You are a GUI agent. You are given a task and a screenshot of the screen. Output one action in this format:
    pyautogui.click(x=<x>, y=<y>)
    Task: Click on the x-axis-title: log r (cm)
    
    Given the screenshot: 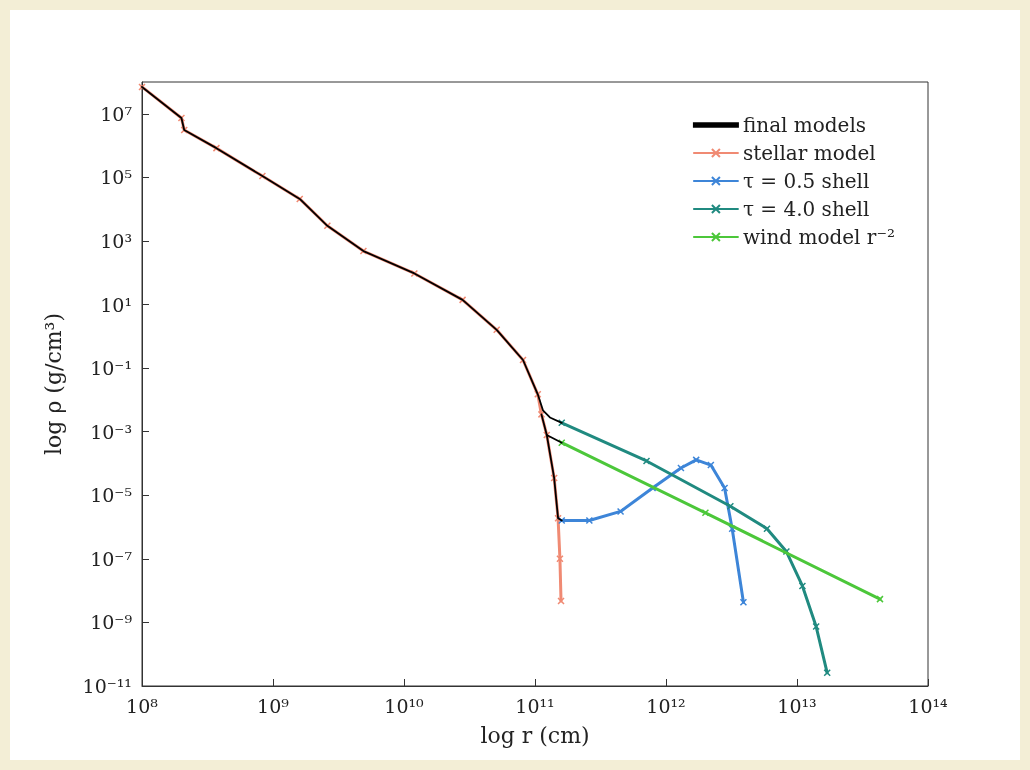 What is the action you would take?
    pyautogui.click(x=535, y=735)
    